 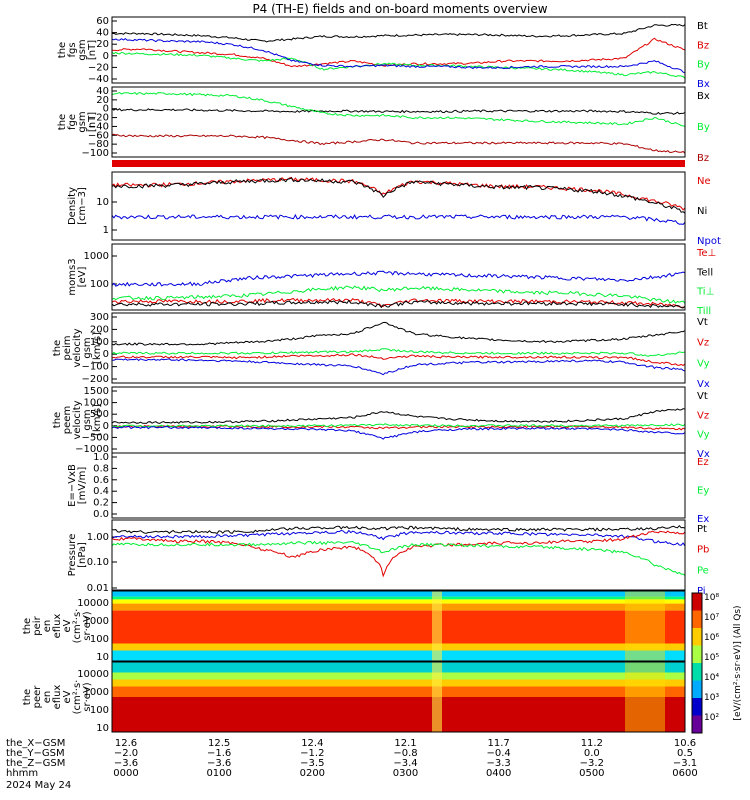 I want to click on legend-Till: Till, so click(x=703, y=311).